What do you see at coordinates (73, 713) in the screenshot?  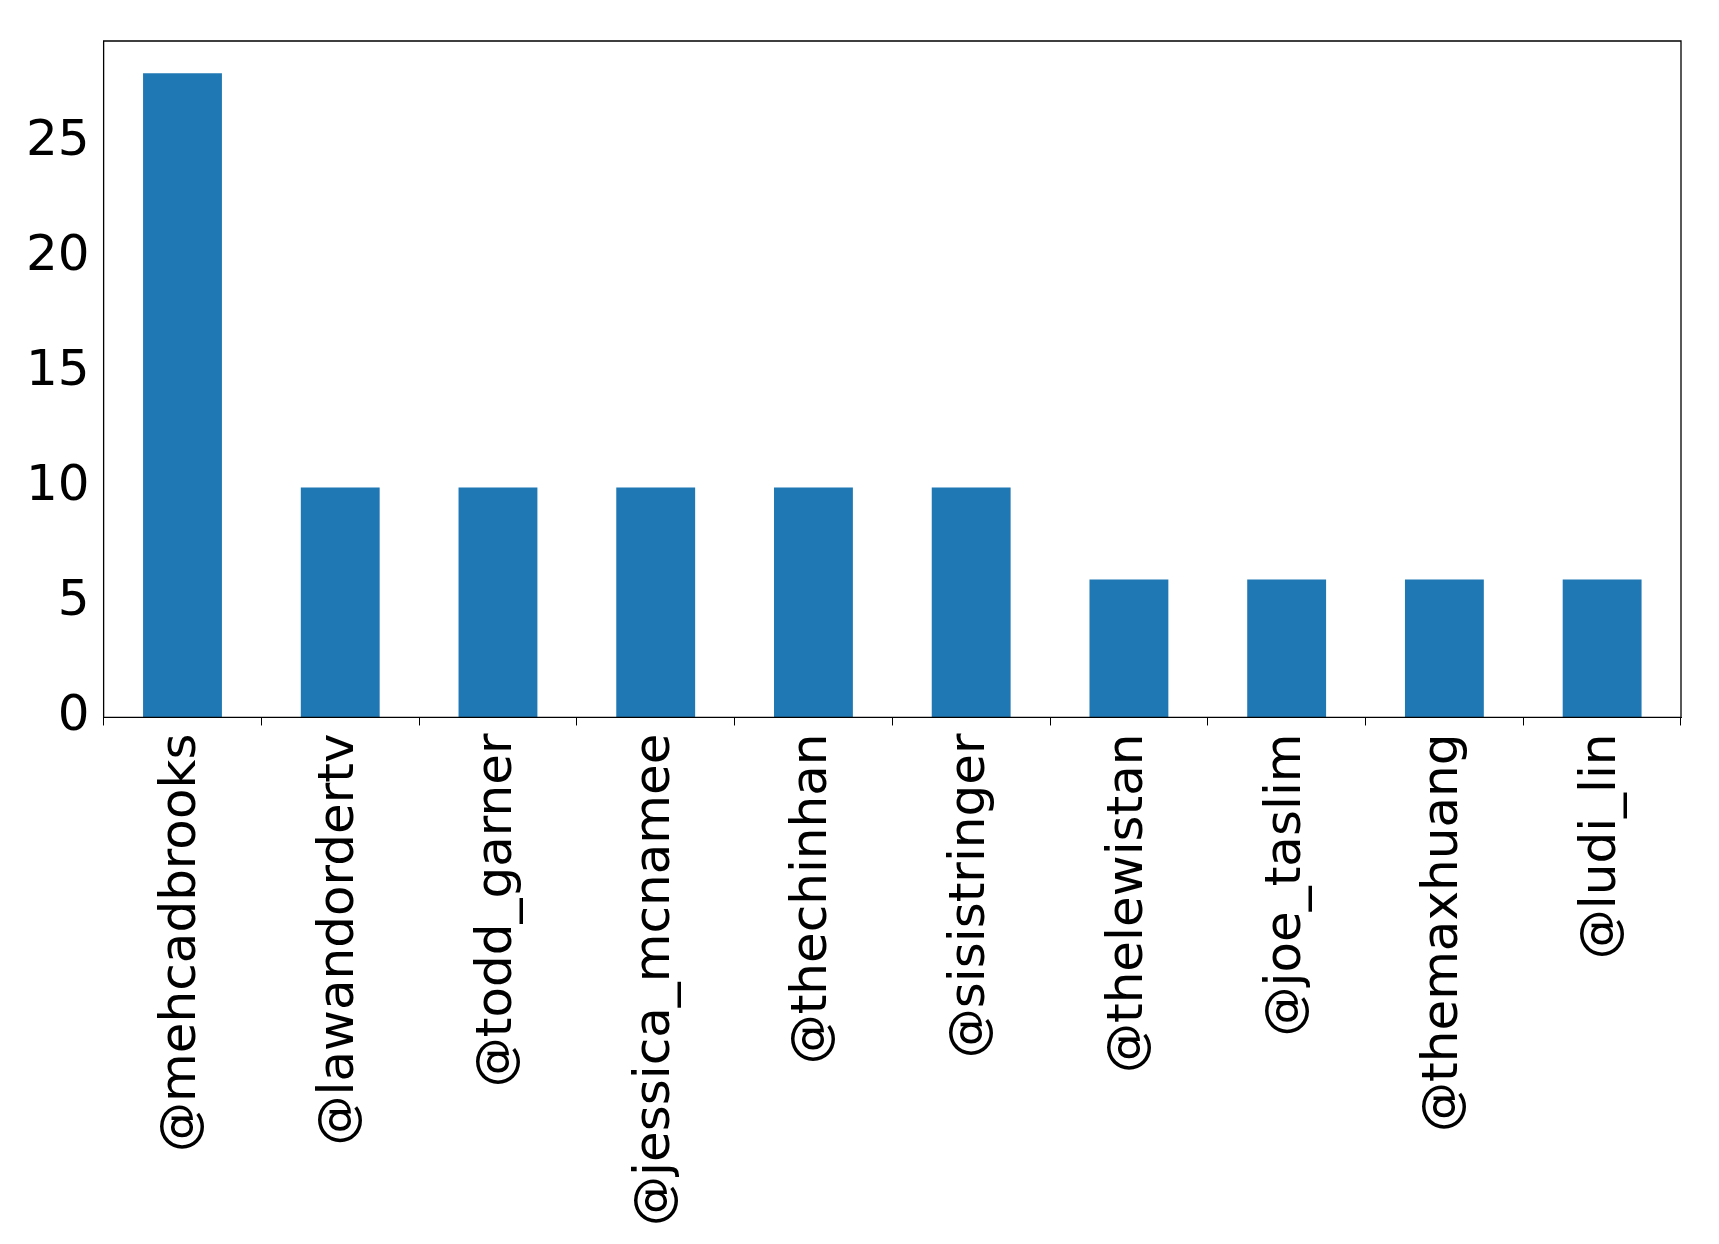 I see `y-tick-label: 0` at bounding box center [73, 713].